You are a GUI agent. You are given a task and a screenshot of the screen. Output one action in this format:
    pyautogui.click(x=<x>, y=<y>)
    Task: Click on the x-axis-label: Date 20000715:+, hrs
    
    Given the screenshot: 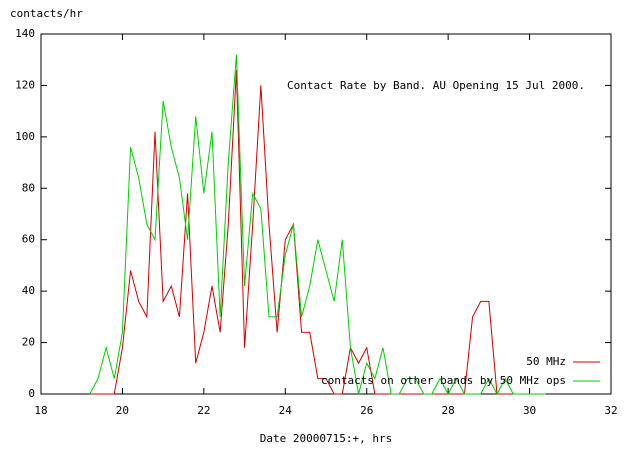 What is the action you would take?
    pyautogui.click(x=326, y=438)
    